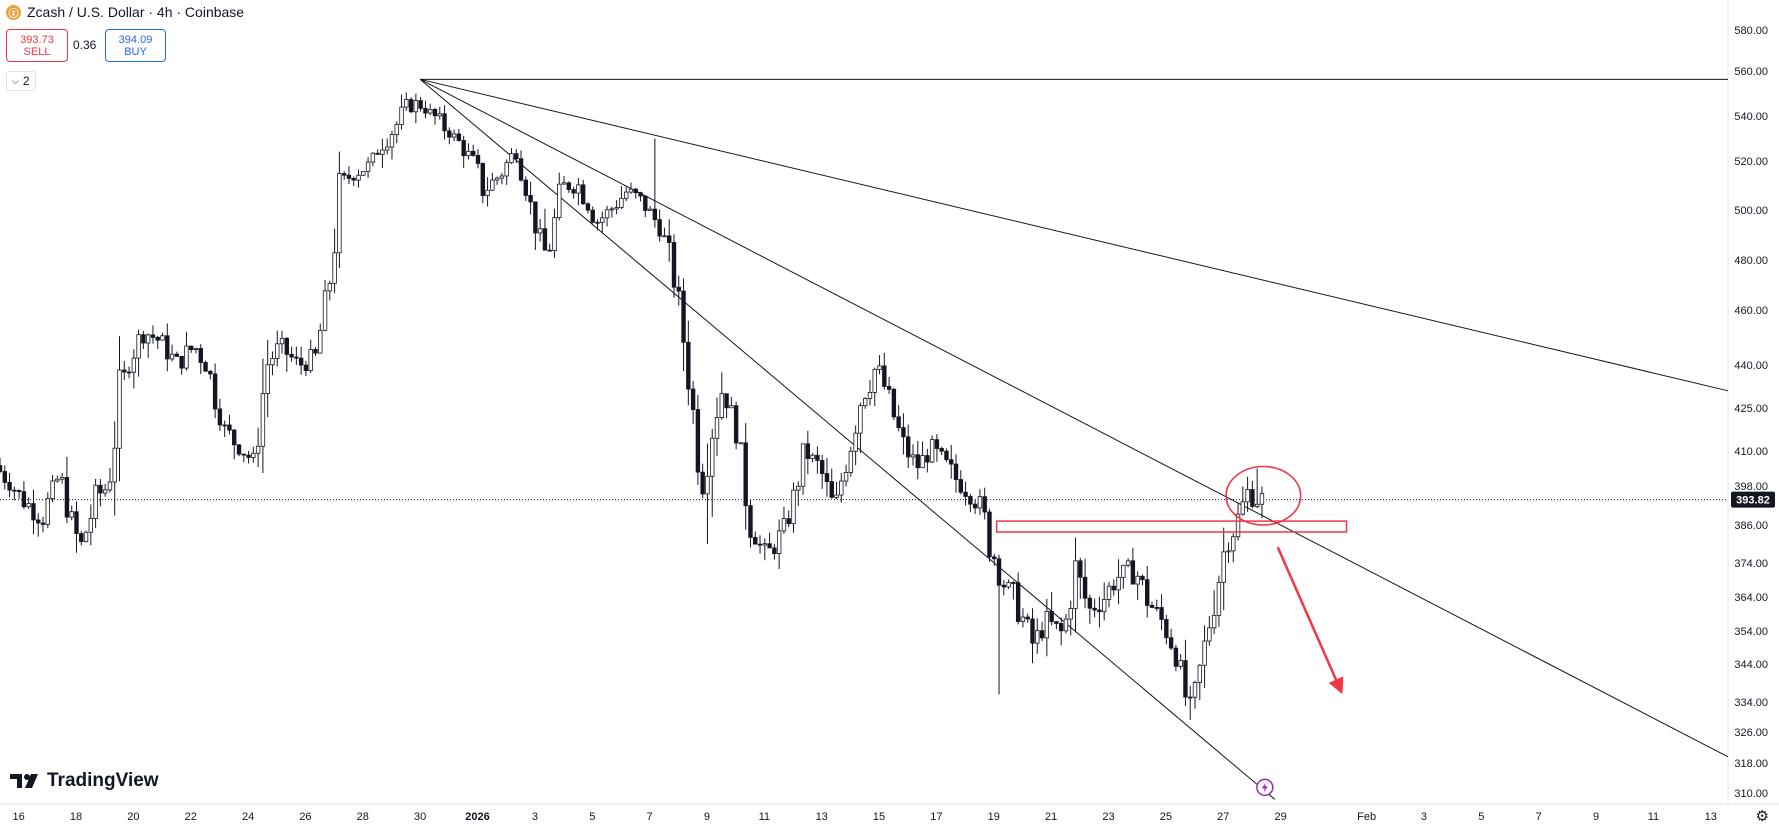 This screenshot has height=828, width=1779. I want to click on settings-gear-icon: ⚙, so click(1762, 816).